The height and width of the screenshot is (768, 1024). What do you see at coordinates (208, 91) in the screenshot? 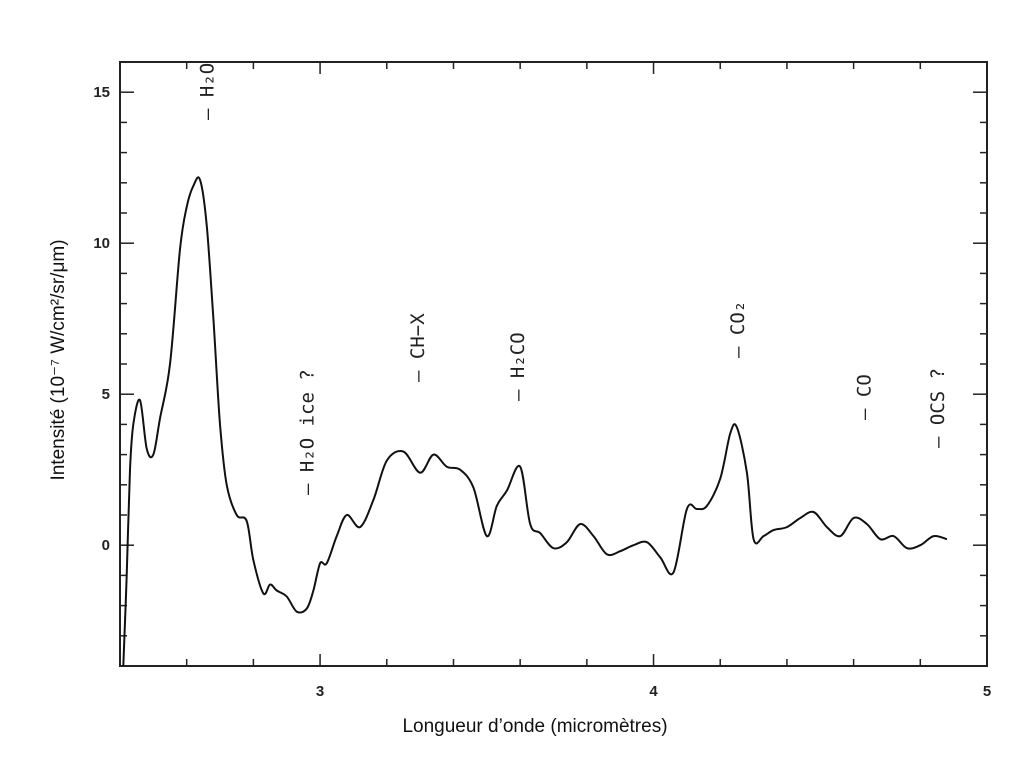
I see `feature-label: – H₂O` at bounding box center [208, 91].